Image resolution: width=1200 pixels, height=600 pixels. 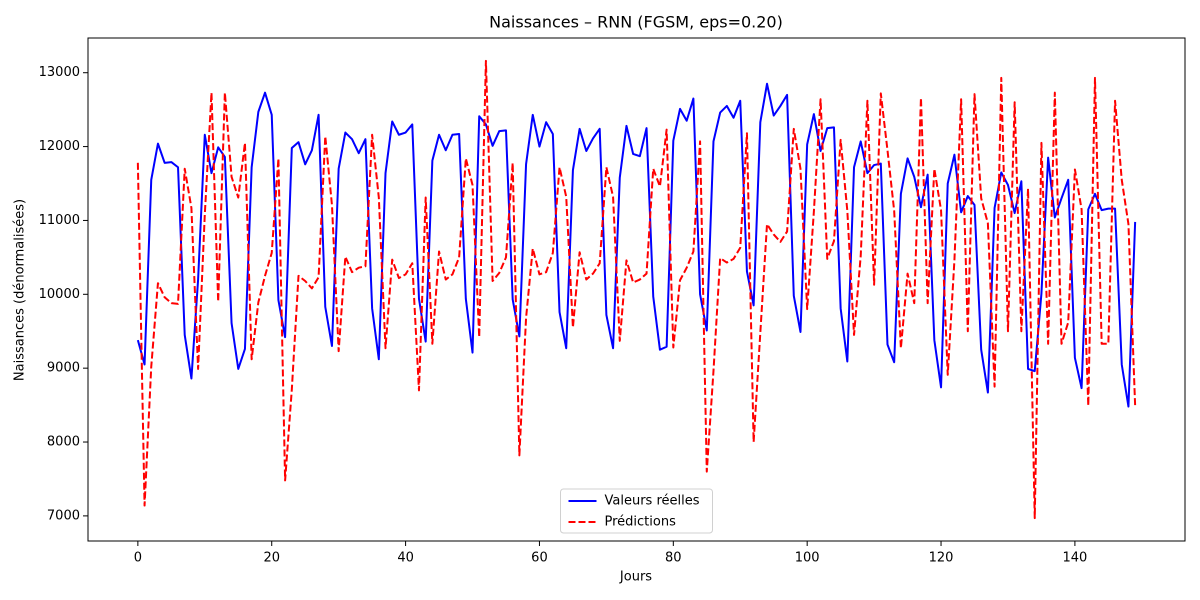 What do you see at coordinates (1074, 558) in the screenshot?
I see `x-tick-label: 140` at bounding box center [1074, 558].